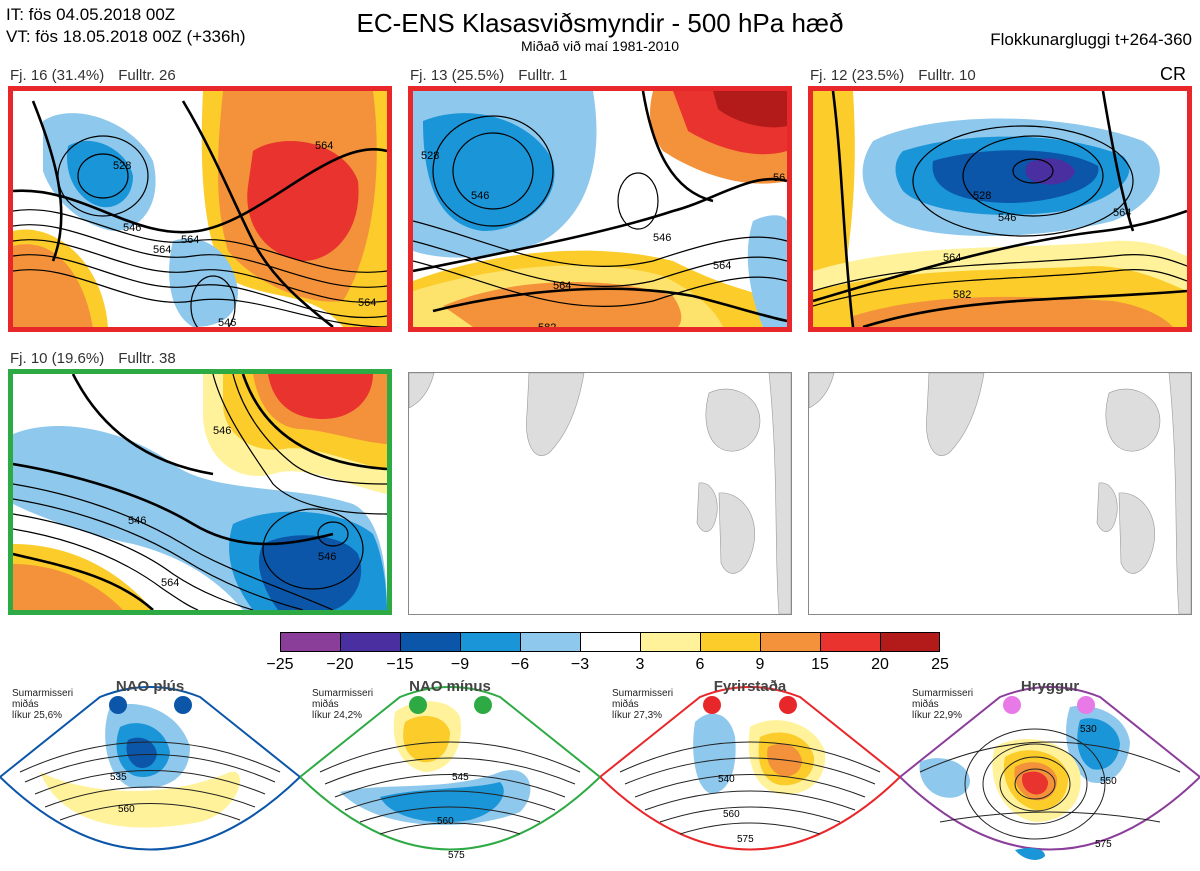 The width and height of the screenshot is (1200, 871). I want to click on anomaly-colorbar, so click(610, 642).